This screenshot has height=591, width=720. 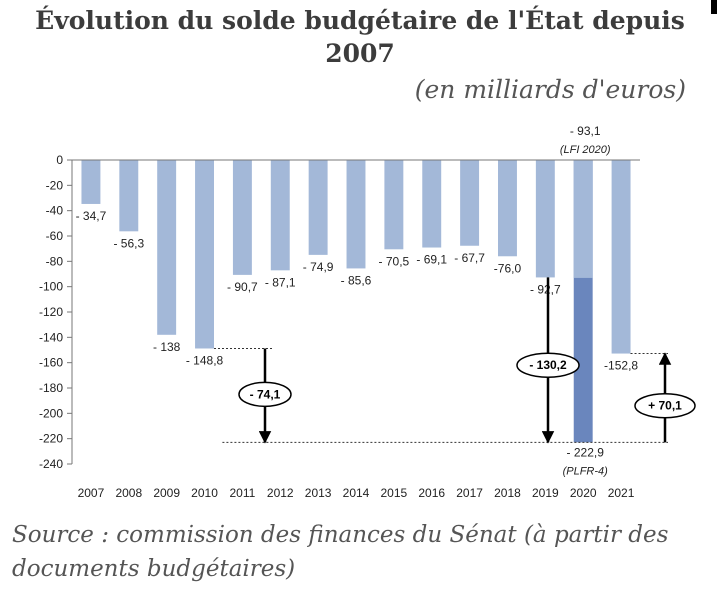 I want to click on data-label-2010: - 148,8, so click(x=205, y=360).